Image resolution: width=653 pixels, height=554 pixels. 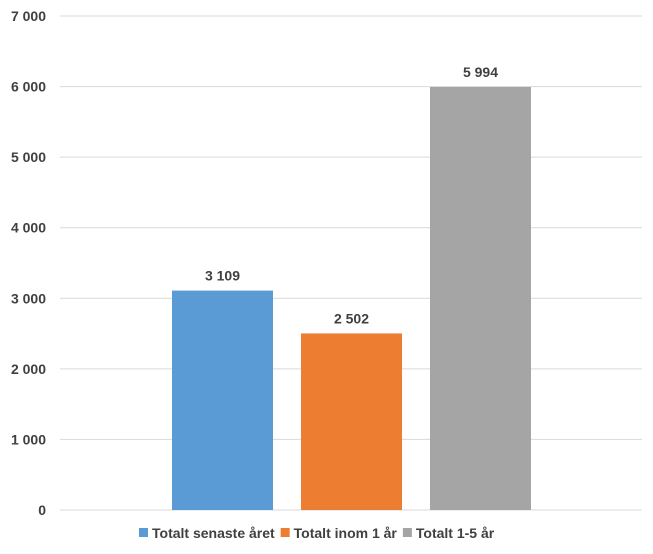 What do you see at coordinates (28, 87) in the screenshot?
I see `y-tick-label: 6 000` at bounding box center [28, 87].